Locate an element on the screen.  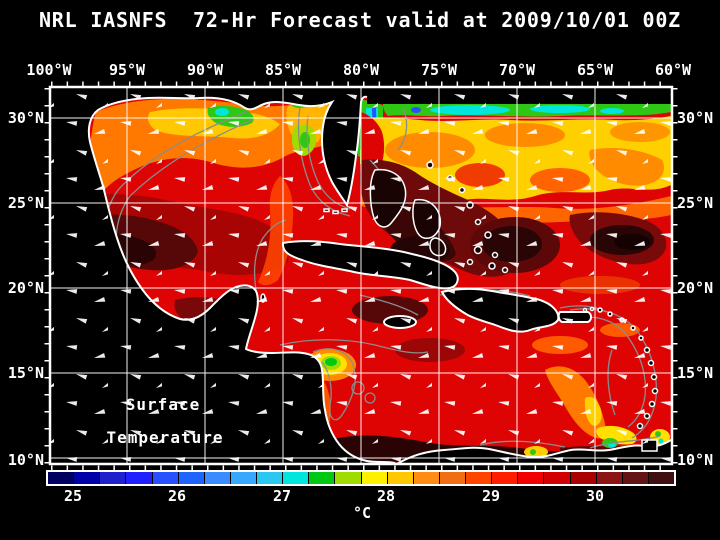
left-axis-tick-label: 20°N is located at coordinates (25, 288).